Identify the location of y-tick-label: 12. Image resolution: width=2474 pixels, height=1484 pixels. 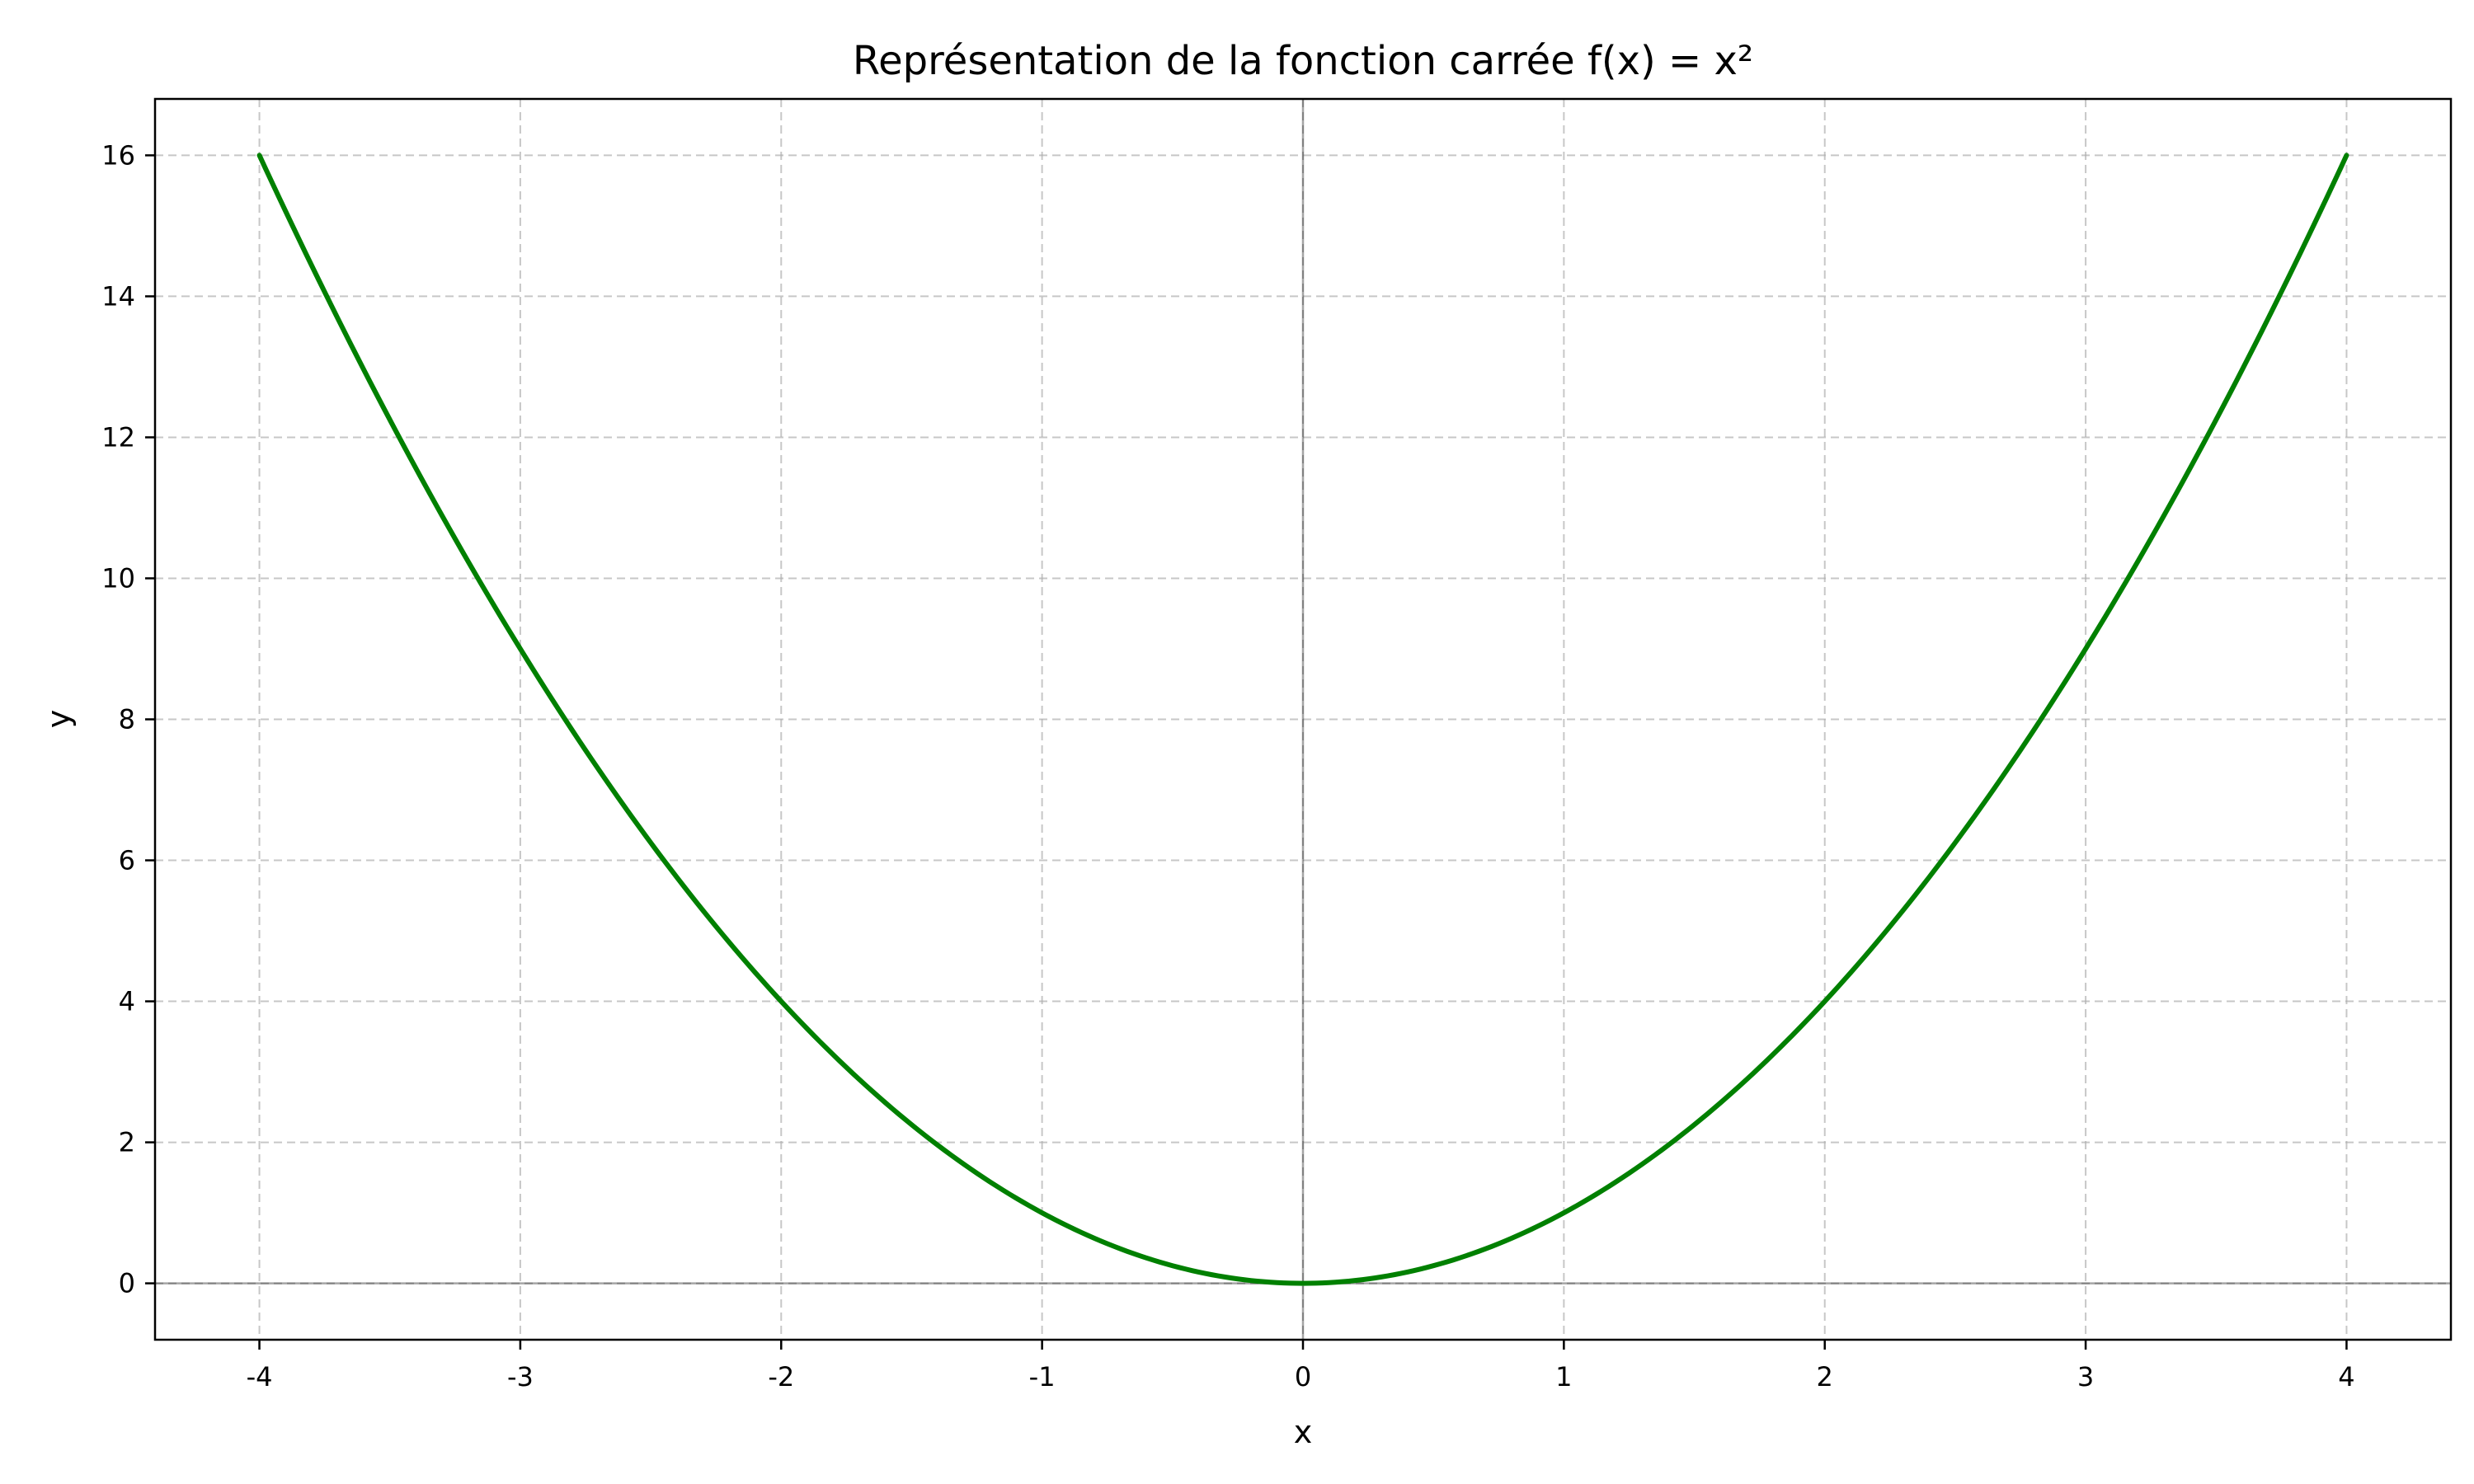
(118, 437).